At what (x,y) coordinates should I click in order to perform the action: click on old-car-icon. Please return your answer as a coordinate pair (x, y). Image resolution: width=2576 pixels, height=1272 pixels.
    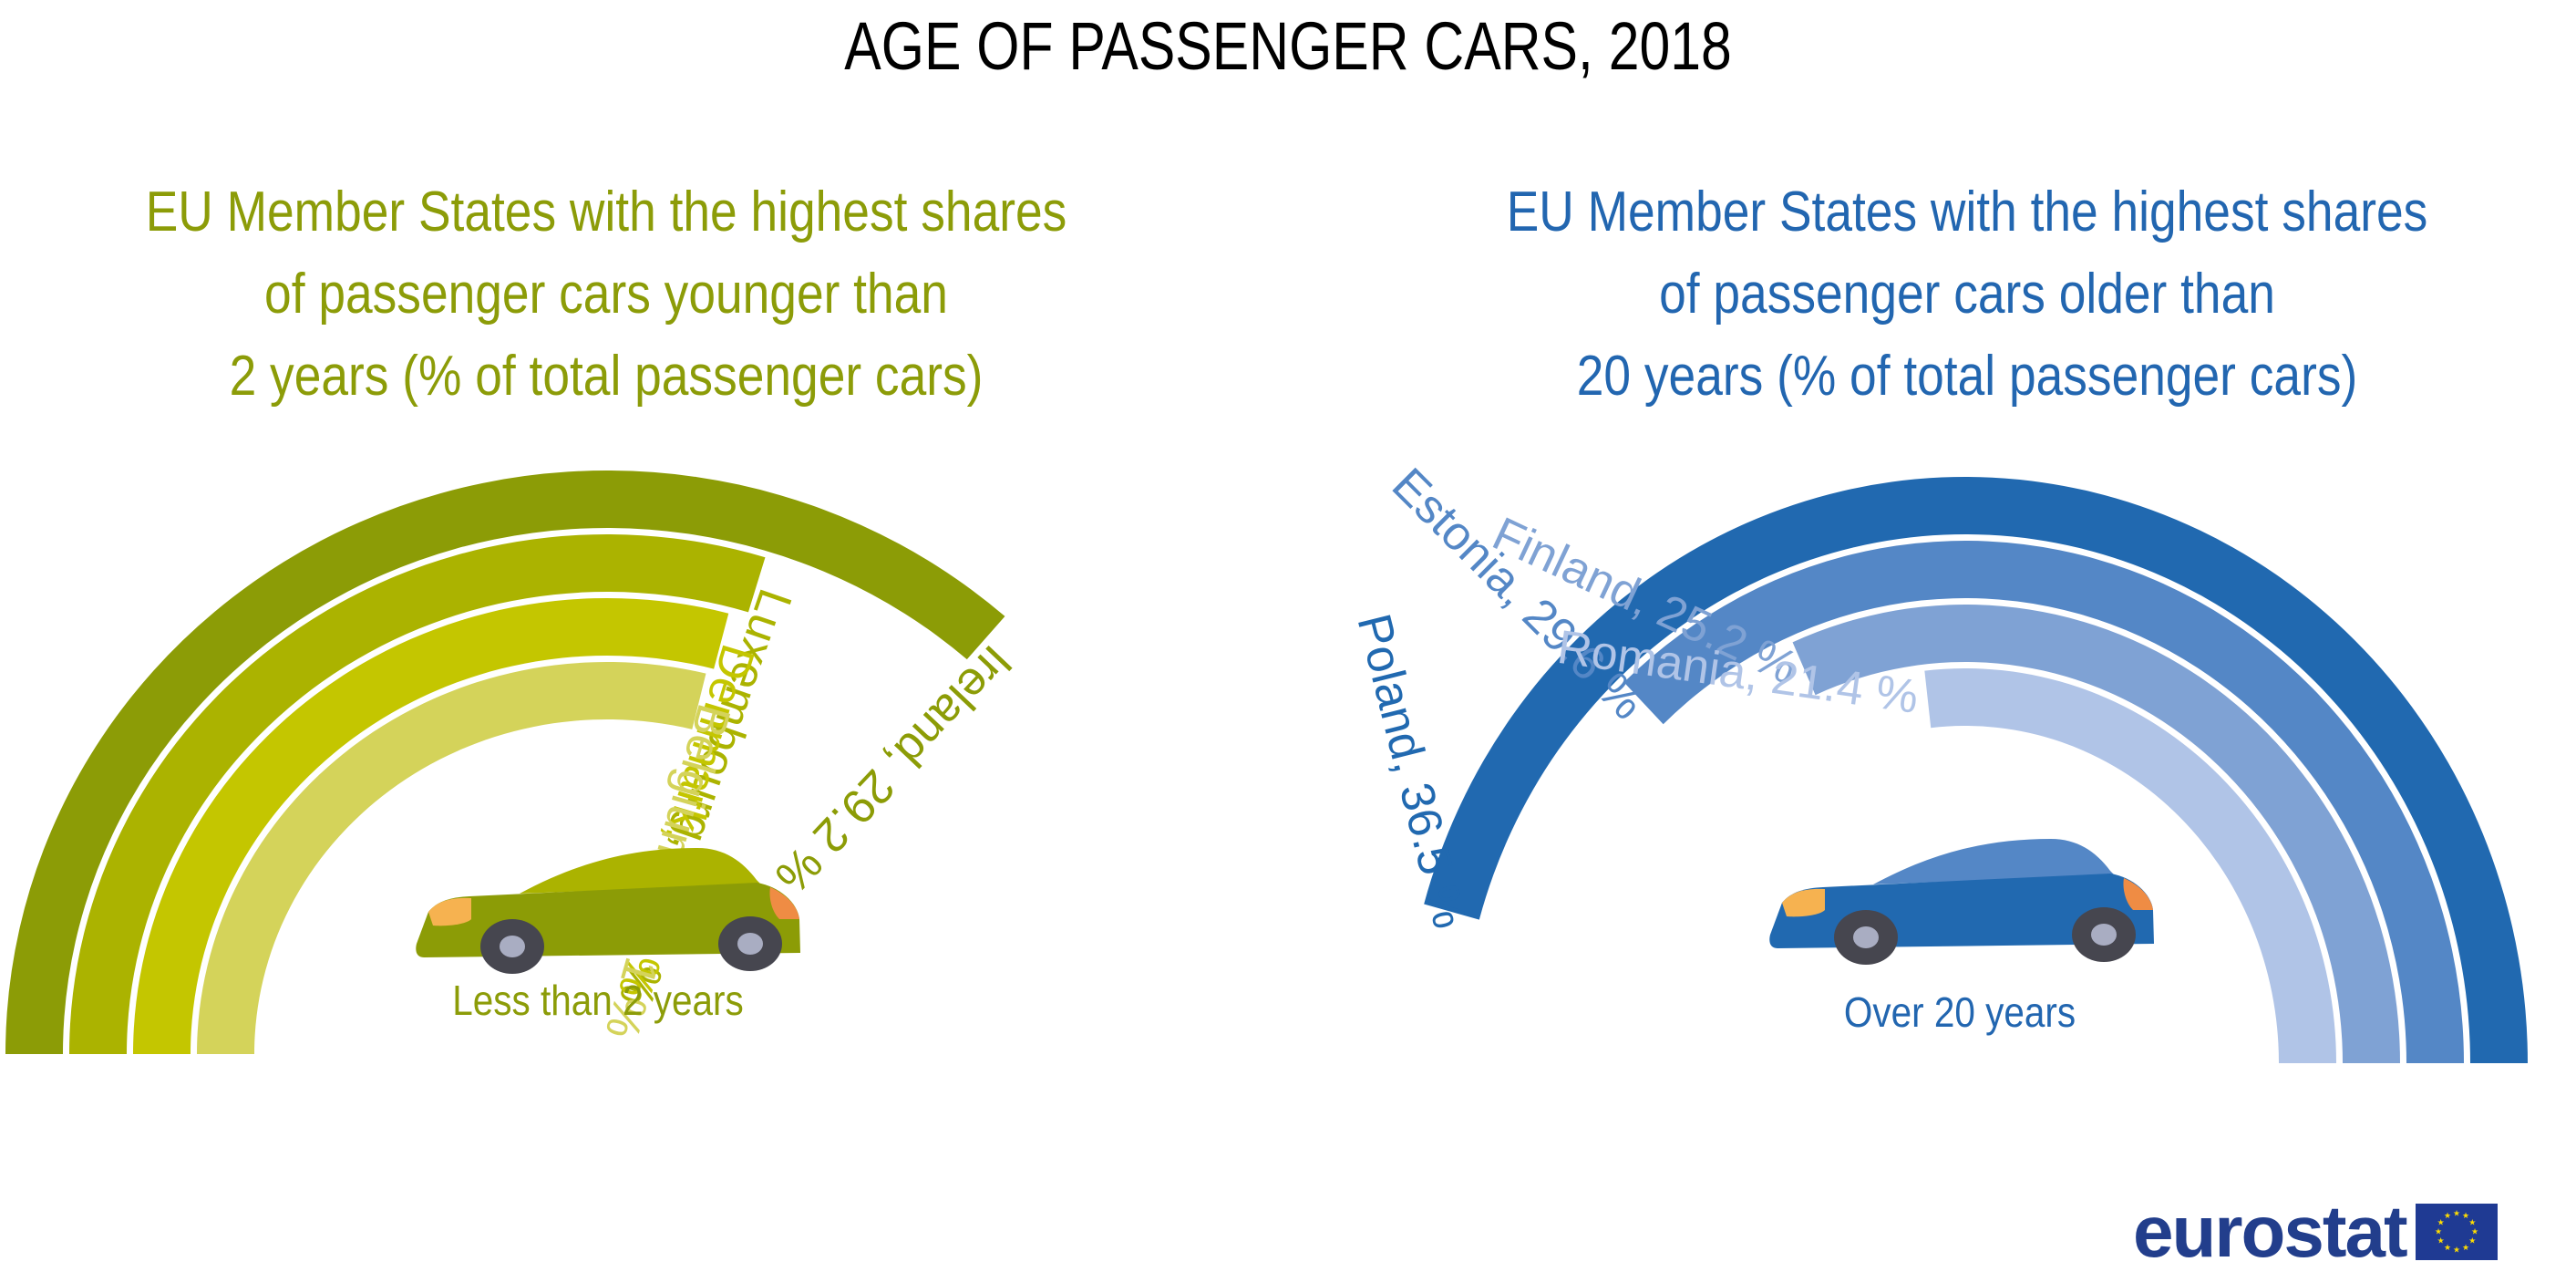
    Looking at the image, I should click on (1961, 902).